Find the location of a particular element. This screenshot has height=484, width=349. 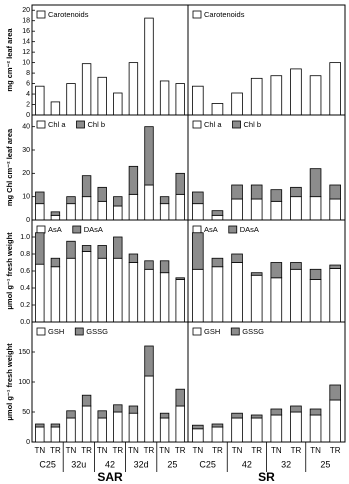

y-tick-label: 0.8 is located at coordinates (25, 254).